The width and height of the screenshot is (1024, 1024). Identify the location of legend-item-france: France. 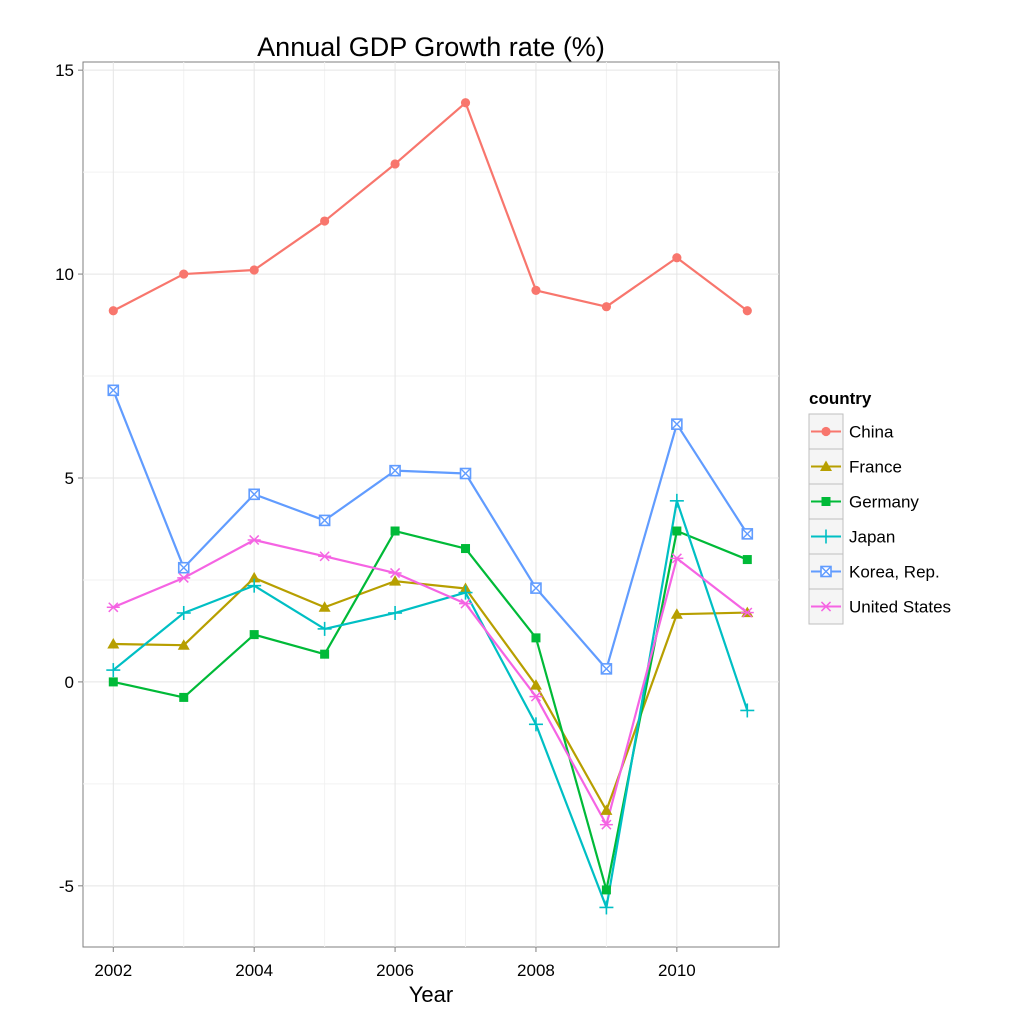
(855, 466).